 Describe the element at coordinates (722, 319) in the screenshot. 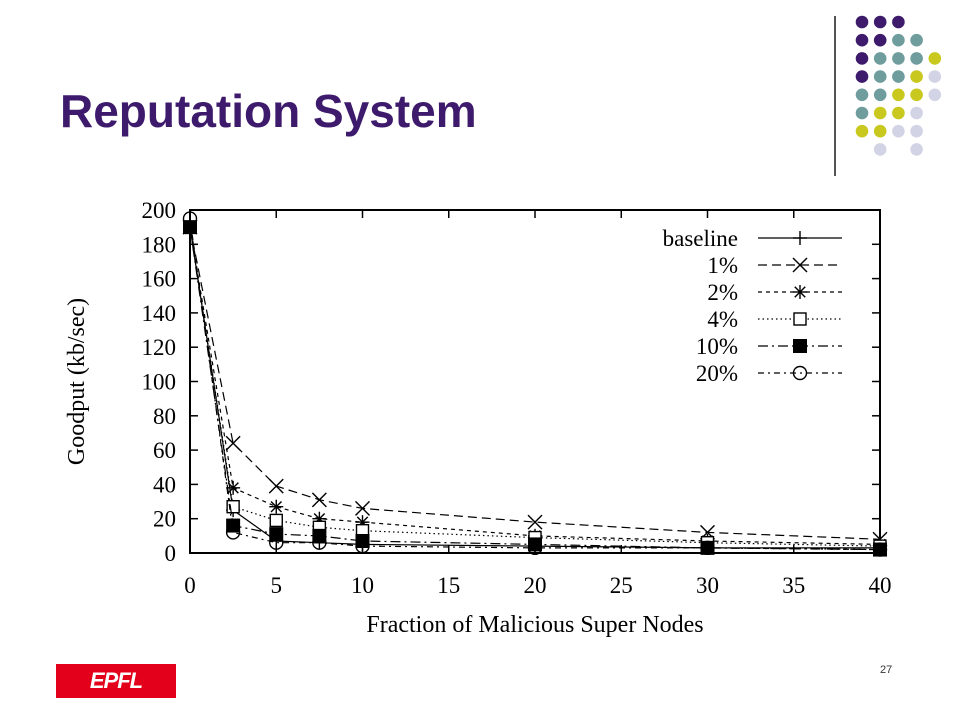

I see `legend-label: 4%` at that location.